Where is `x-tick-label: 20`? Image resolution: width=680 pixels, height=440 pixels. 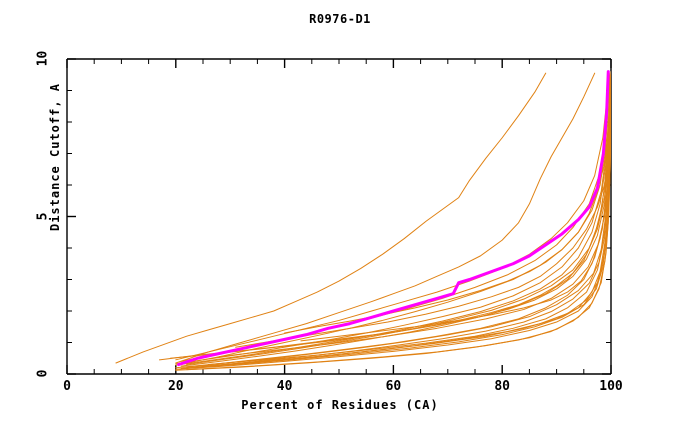 x-tick-label: 20 is located at coordinates (175, 386).